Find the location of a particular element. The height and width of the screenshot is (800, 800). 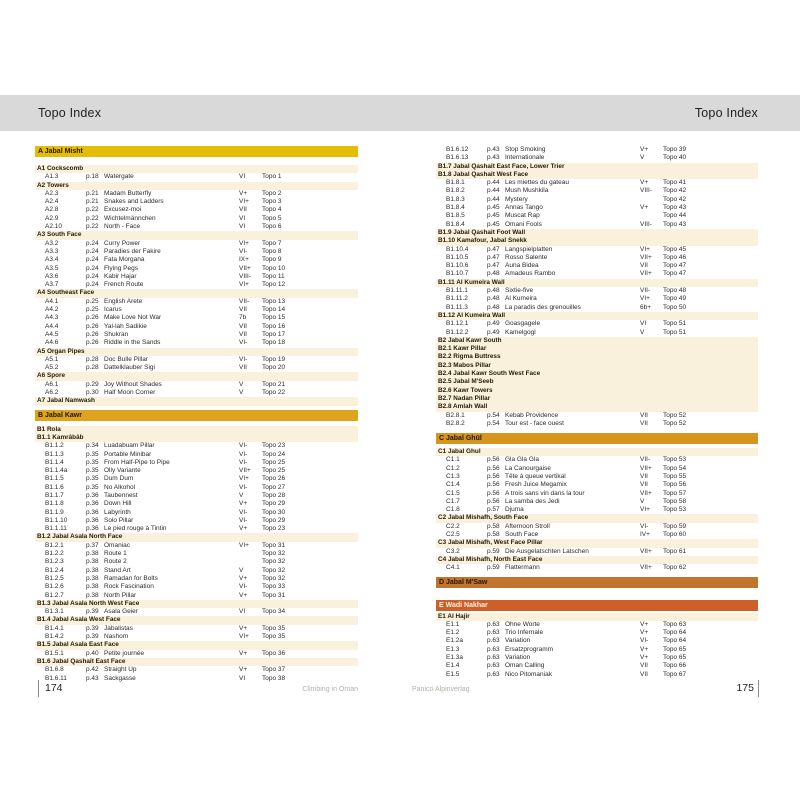

route-name: Icarus is located at coordinates (113, 310).